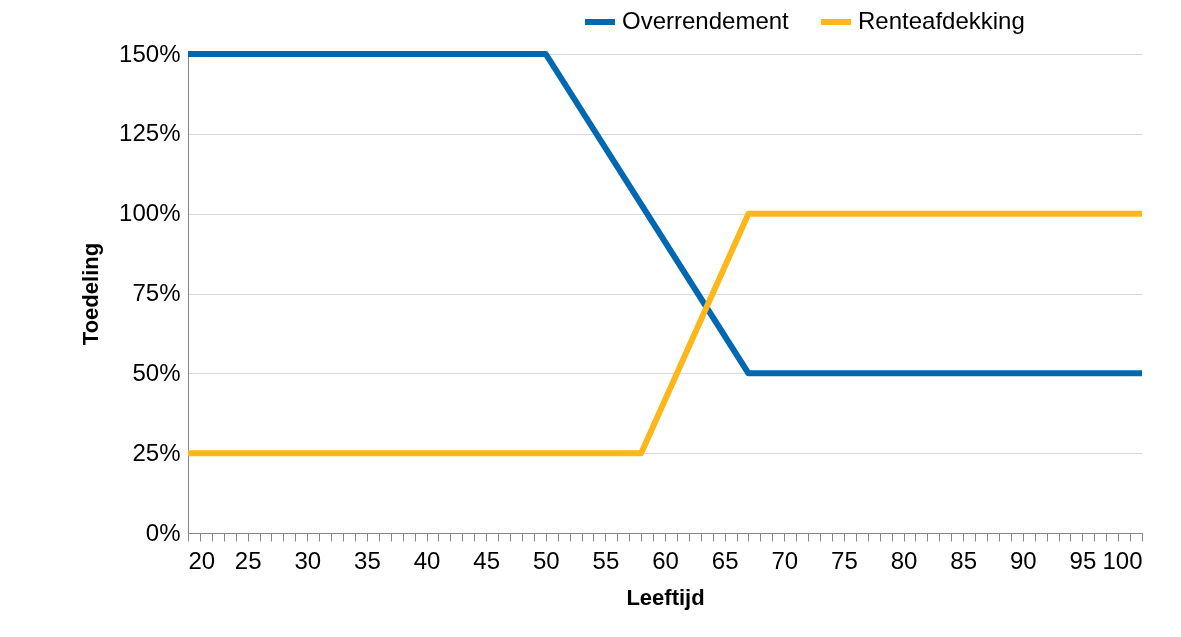 The image size is (1181, 637). I want to click on y-tick-label: 25%, so click(156, 452).